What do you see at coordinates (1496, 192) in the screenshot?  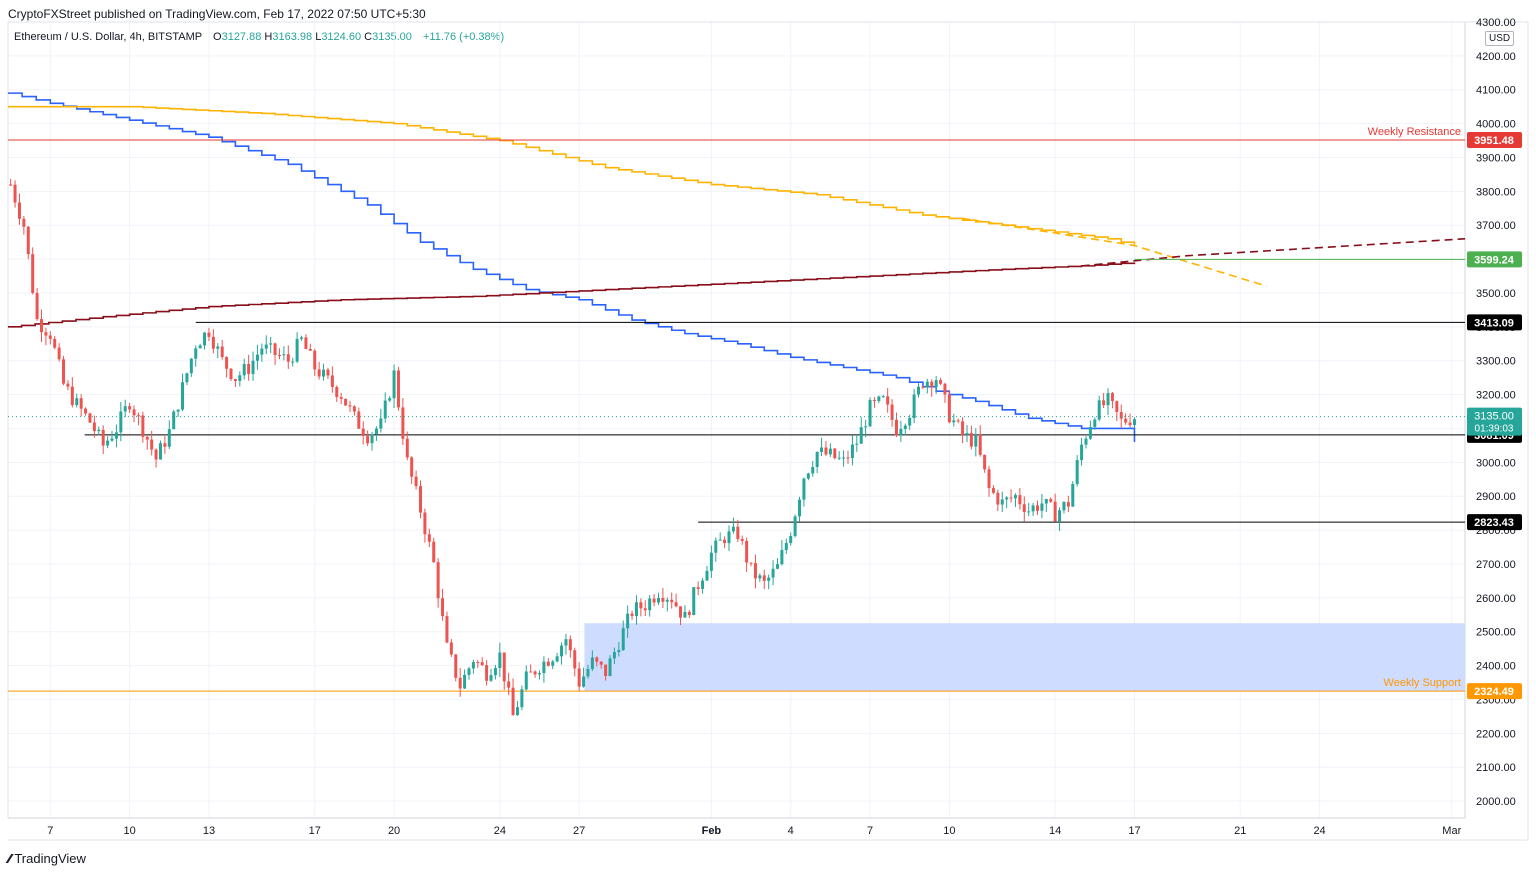 I see `y-tick-label: 3800.00` at bounding box center [1496, 192].